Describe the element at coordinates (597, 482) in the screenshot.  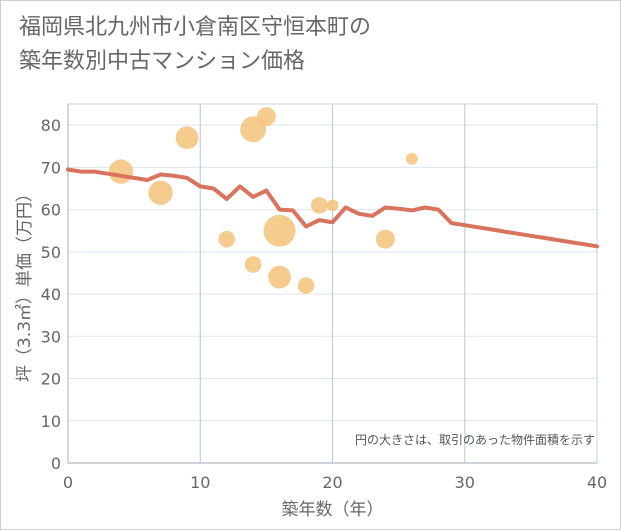
I see `x-tick-label: 40` at that location.